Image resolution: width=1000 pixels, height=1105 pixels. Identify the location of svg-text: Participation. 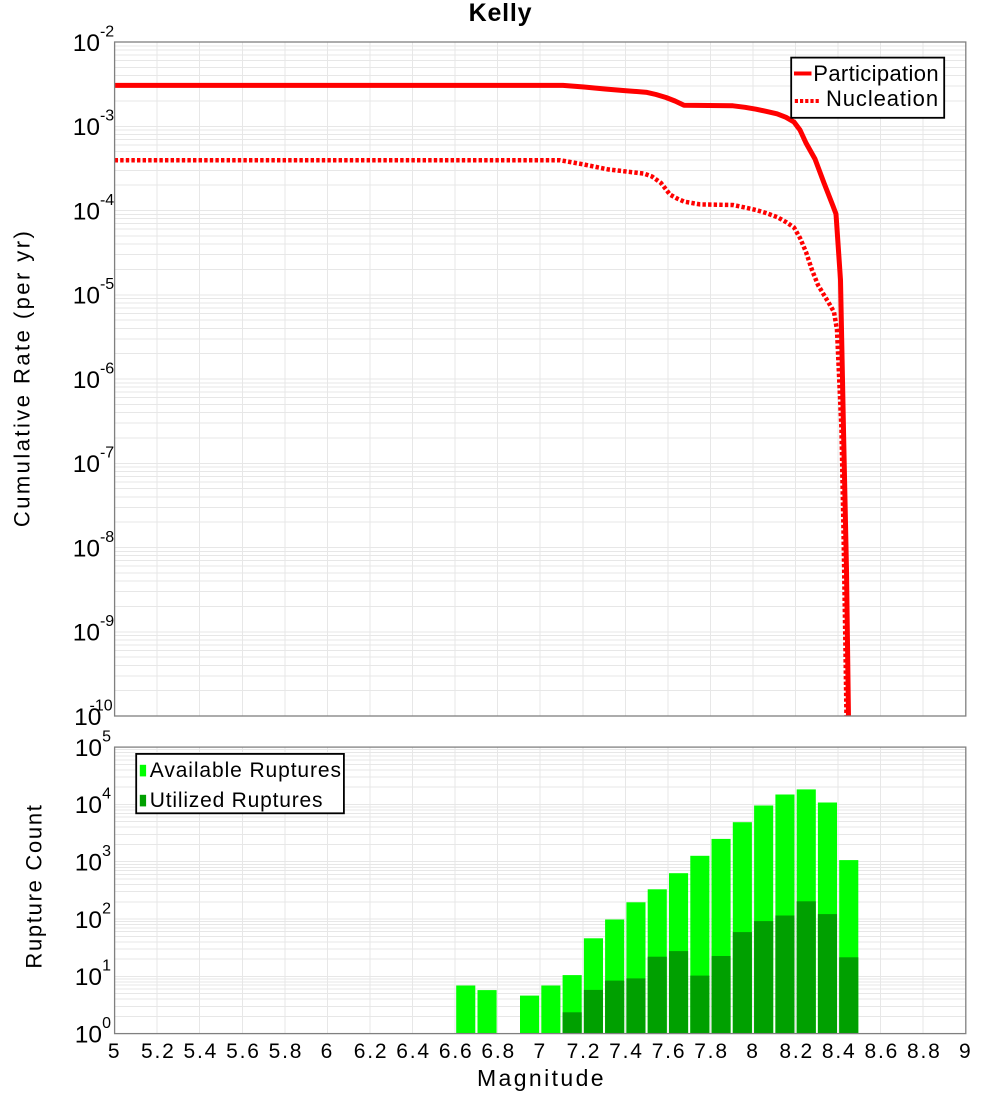
(876, 73).